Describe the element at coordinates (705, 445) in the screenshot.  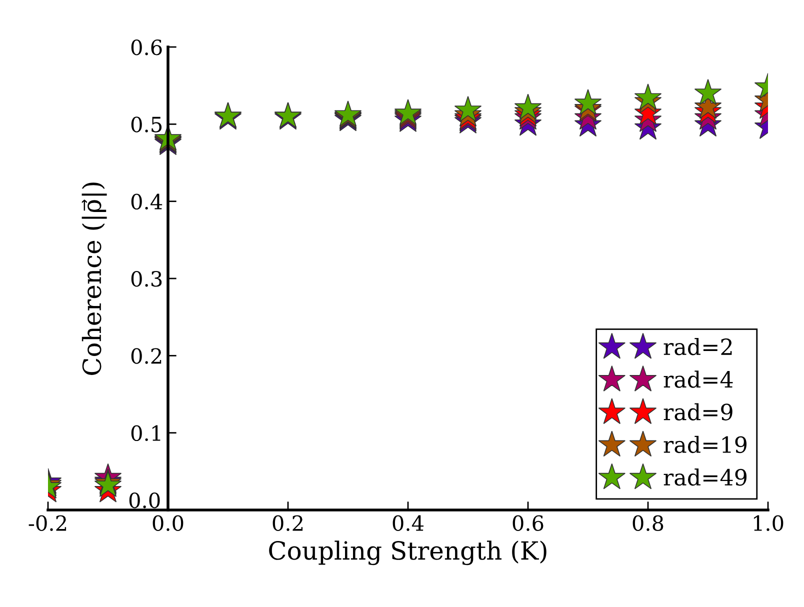
I see `legend-label: rad=19` at that location.